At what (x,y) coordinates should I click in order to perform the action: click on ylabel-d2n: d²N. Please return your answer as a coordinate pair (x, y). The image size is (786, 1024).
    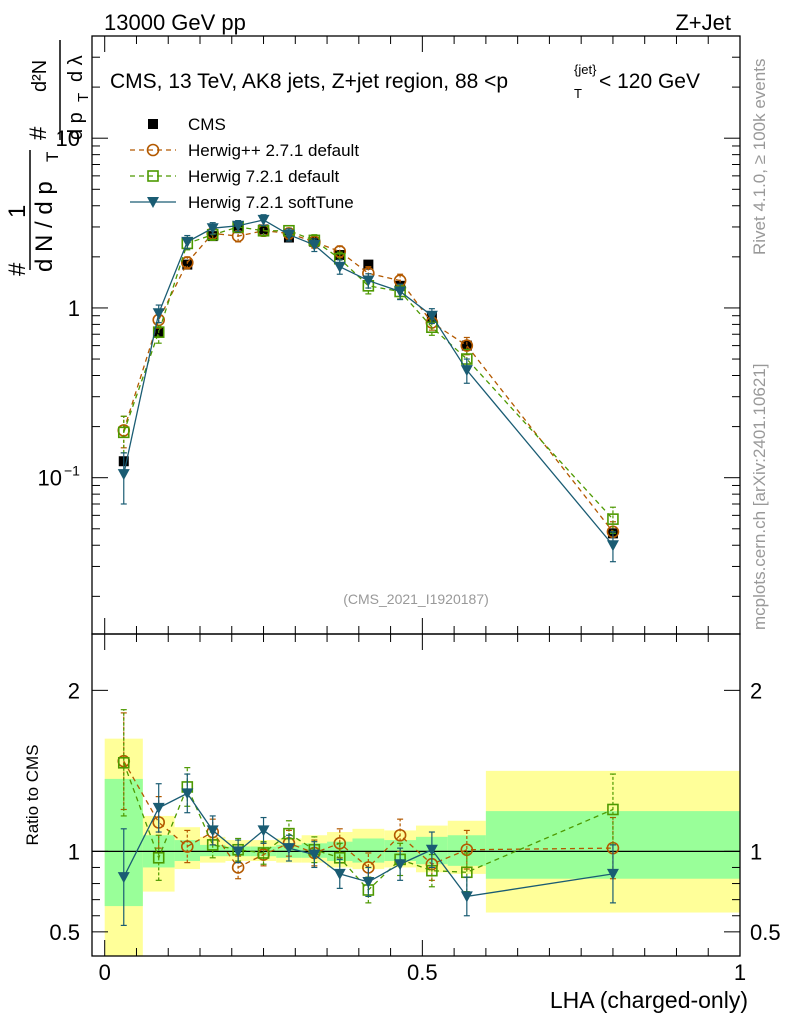
    Looking at the image, I should click on (40, 76).